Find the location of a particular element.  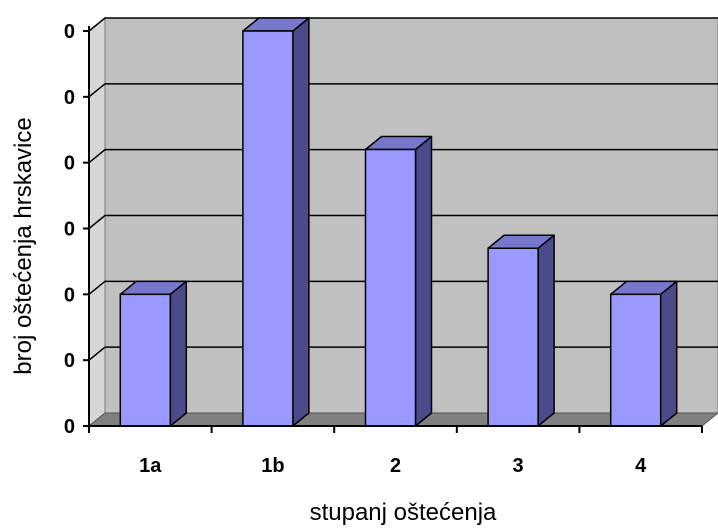

y-axis-tick-labels: 0 0 0 0 0 0 0 is located at coordinates (69, 229).